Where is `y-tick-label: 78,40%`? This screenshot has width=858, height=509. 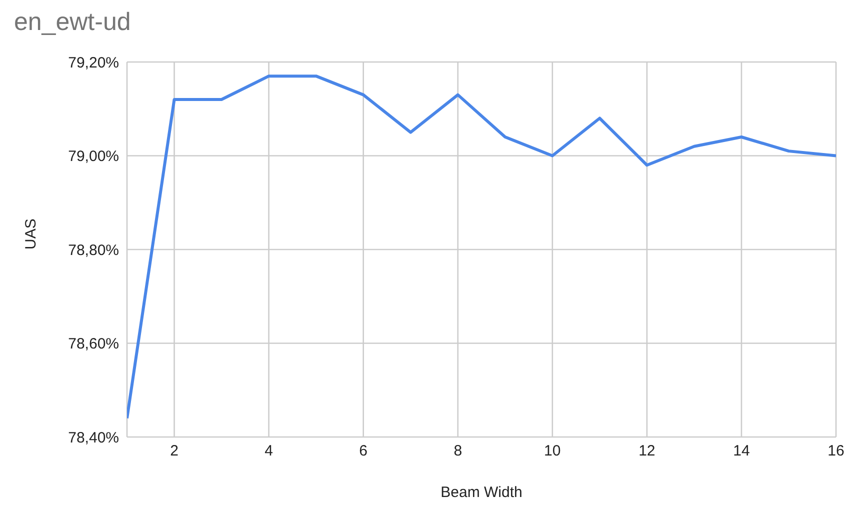
y-tick-label: 78,40% is located at coordinates (93, 437).